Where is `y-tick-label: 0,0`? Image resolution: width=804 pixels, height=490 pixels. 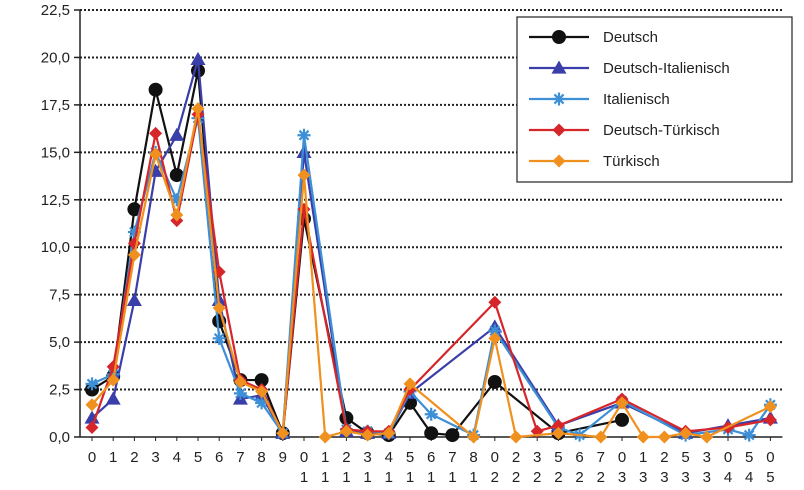
y-tick-label: 0,0 is located at coordinates (59, 437).